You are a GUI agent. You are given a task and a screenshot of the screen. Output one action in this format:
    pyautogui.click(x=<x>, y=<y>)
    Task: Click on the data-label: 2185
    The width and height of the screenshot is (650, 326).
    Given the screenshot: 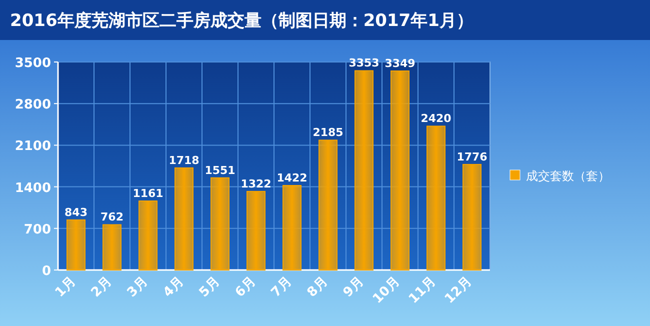 What is the action you would take?
    pyautogui.click(x=328, y=133)
    